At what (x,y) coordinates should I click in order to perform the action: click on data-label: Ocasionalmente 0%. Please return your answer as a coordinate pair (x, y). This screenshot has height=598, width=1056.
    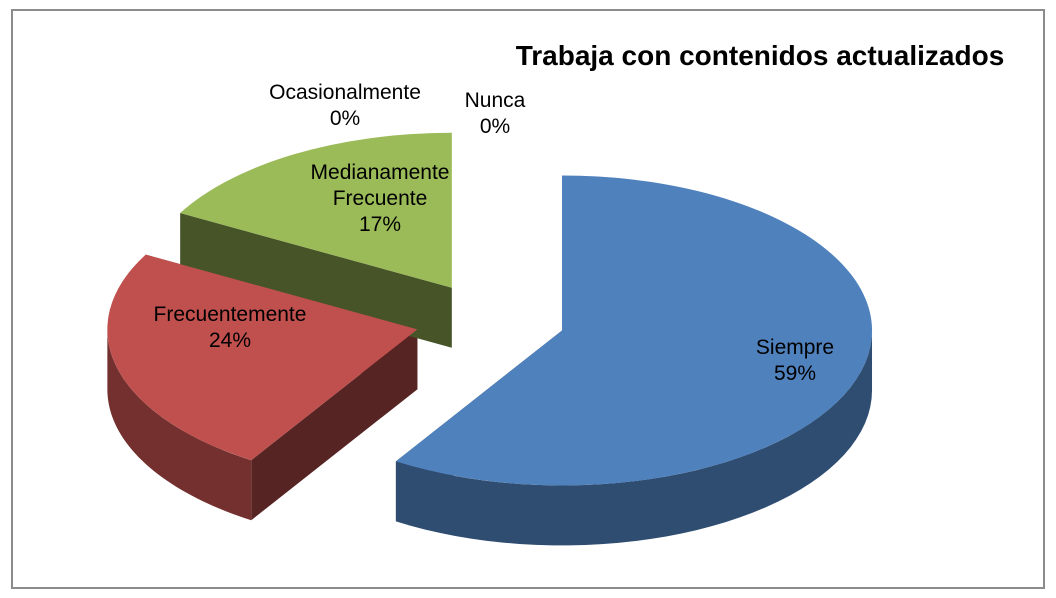
    Looking at the image, I should click on (345, 106).